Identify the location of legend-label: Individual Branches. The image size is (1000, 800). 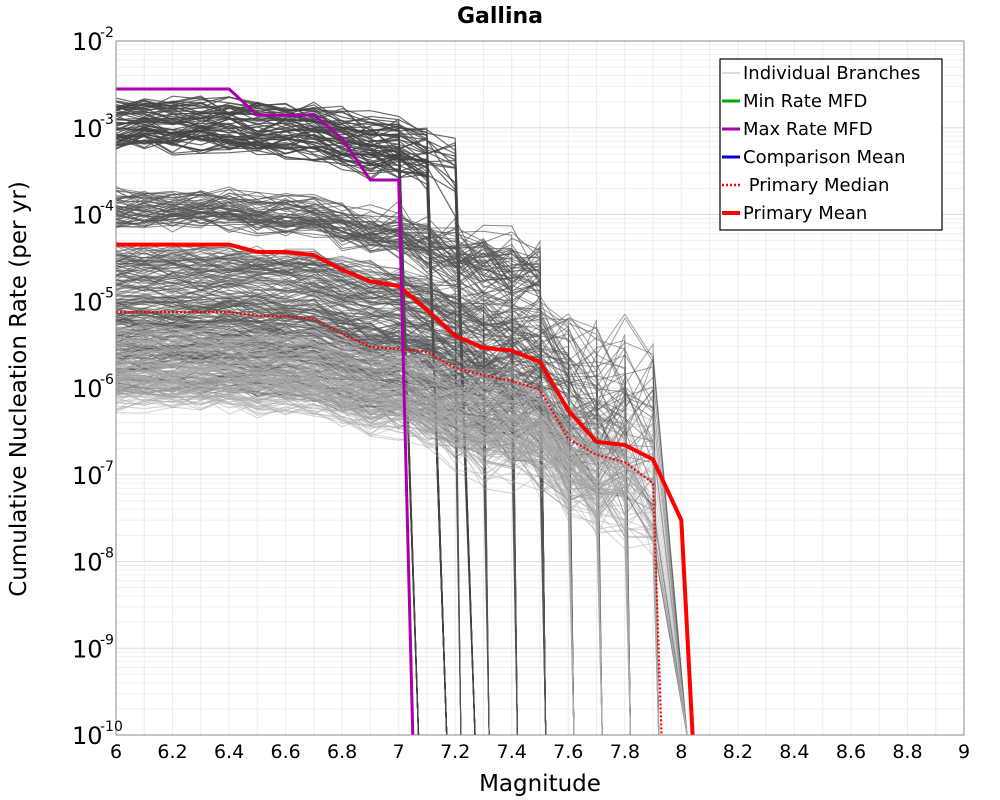
(831, 73).